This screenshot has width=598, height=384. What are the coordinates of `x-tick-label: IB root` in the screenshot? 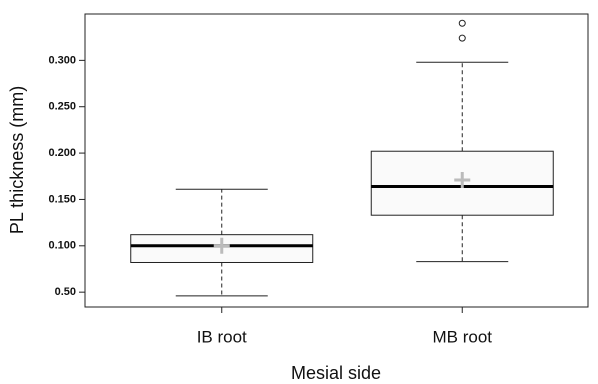 It's located at (222, 336).